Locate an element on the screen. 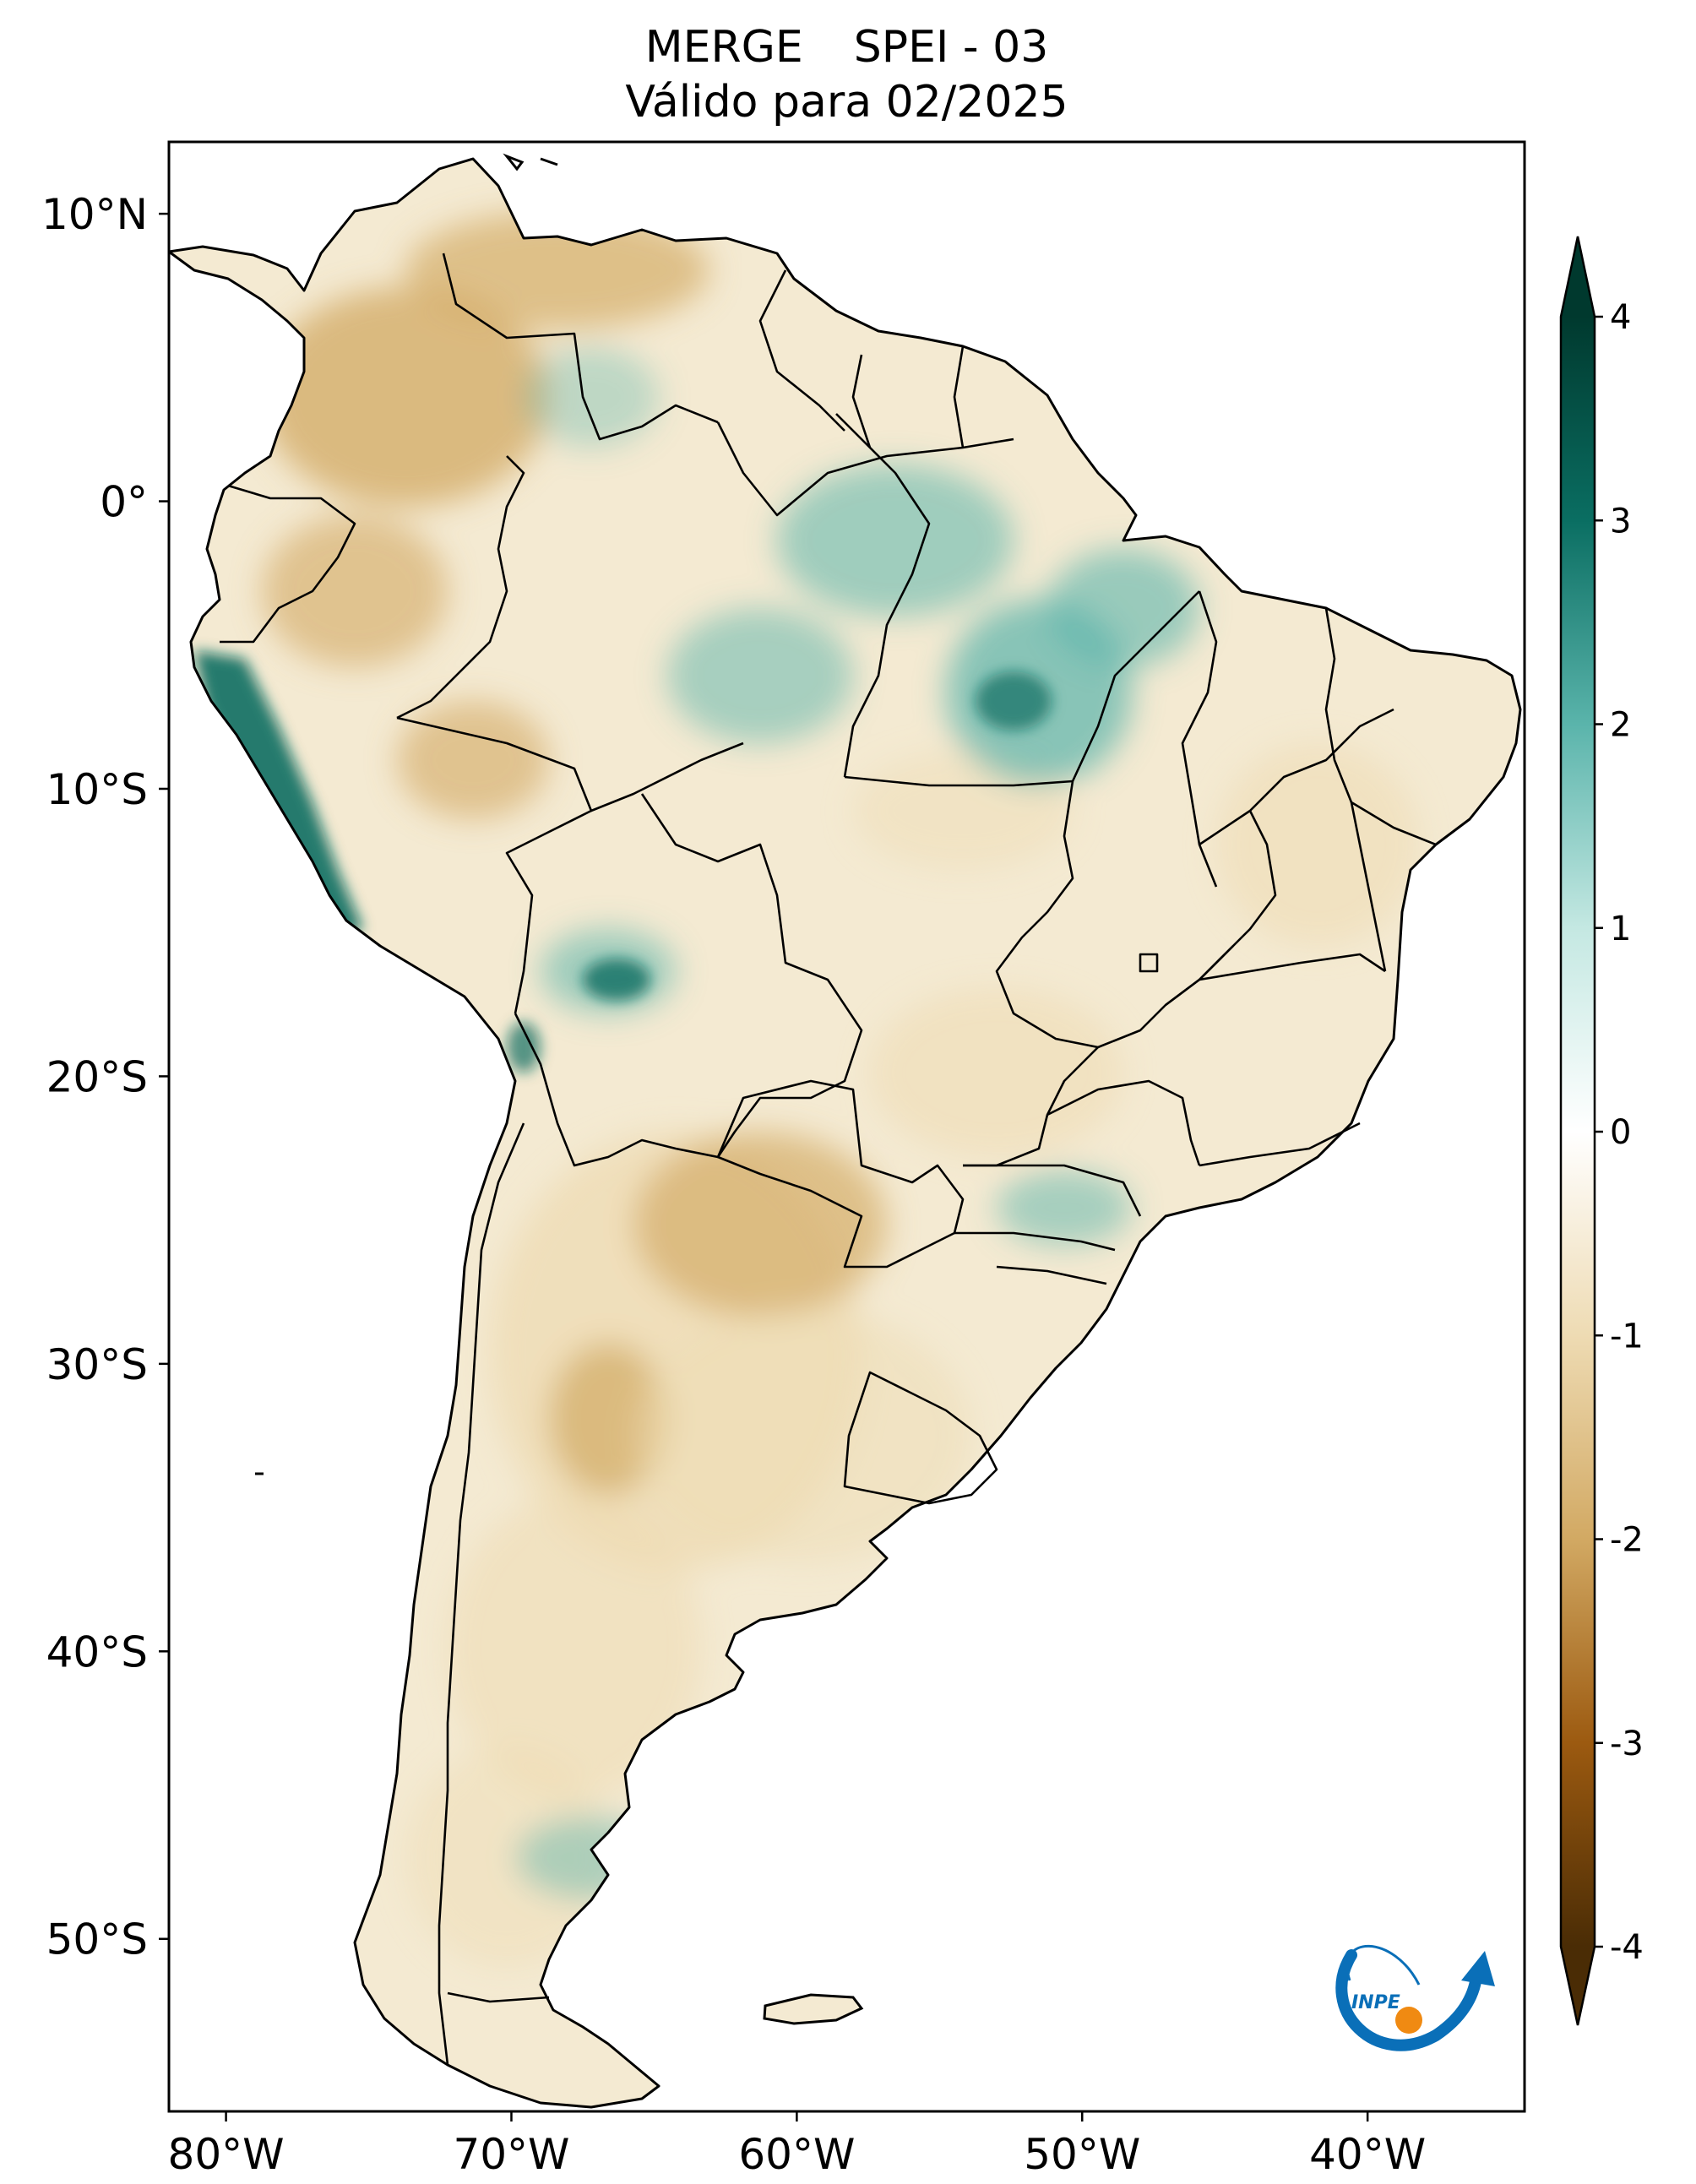 The width and height of the screenshot is (1696, 2184). lon-tick-label: 60°W is located at coordinates (796, 2154).